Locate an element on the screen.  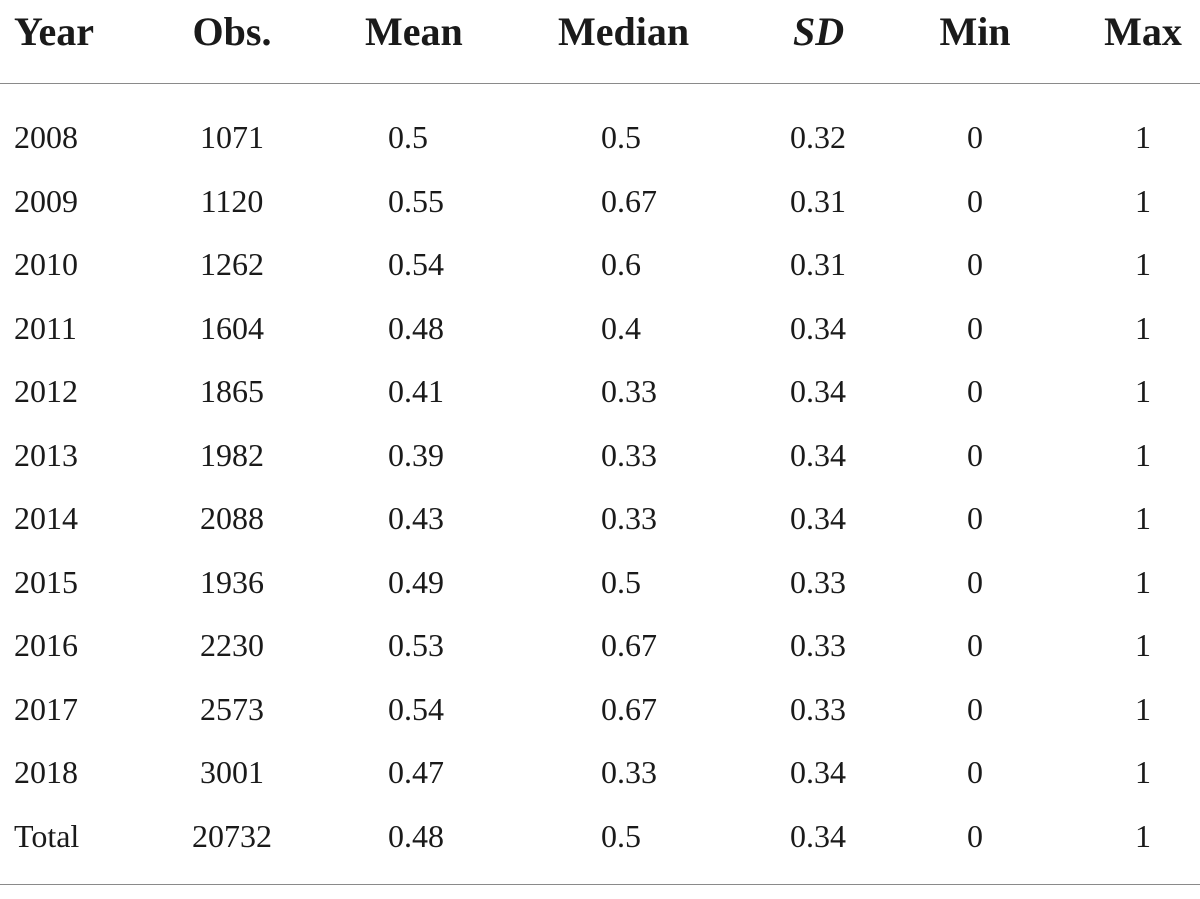
cell-mean: 0.5 is located at coordinates (408, 137).